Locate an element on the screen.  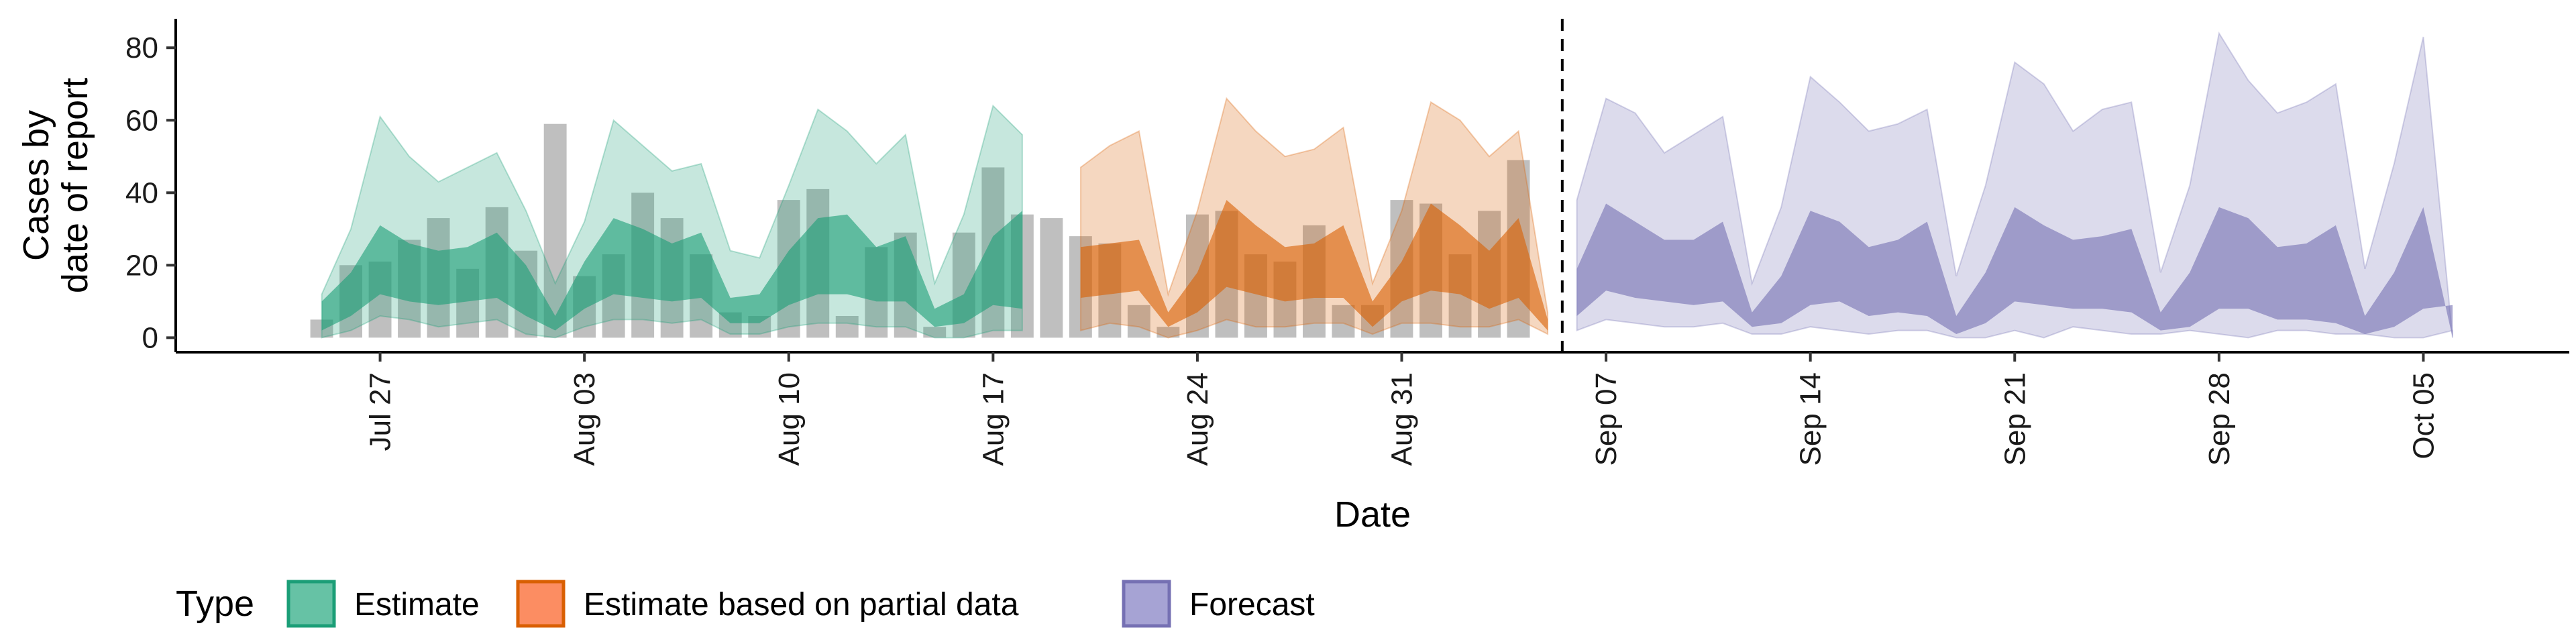
x-tick-label: Aug 17 is located at coordinates (993, 419).